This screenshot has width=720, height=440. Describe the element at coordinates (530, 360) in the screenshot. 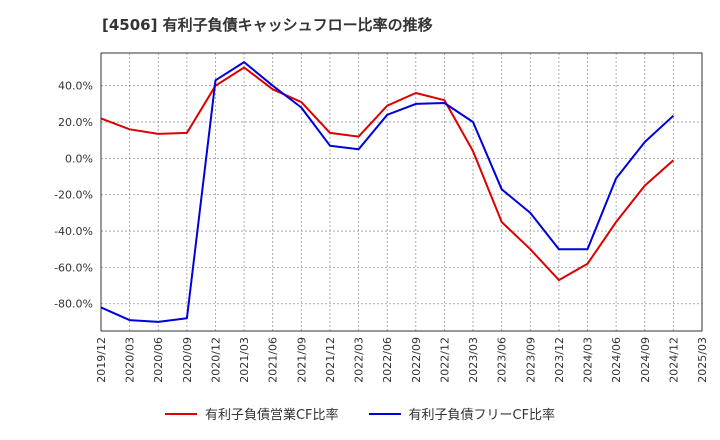

I see `x-tick-label: 2023/09` at that location.